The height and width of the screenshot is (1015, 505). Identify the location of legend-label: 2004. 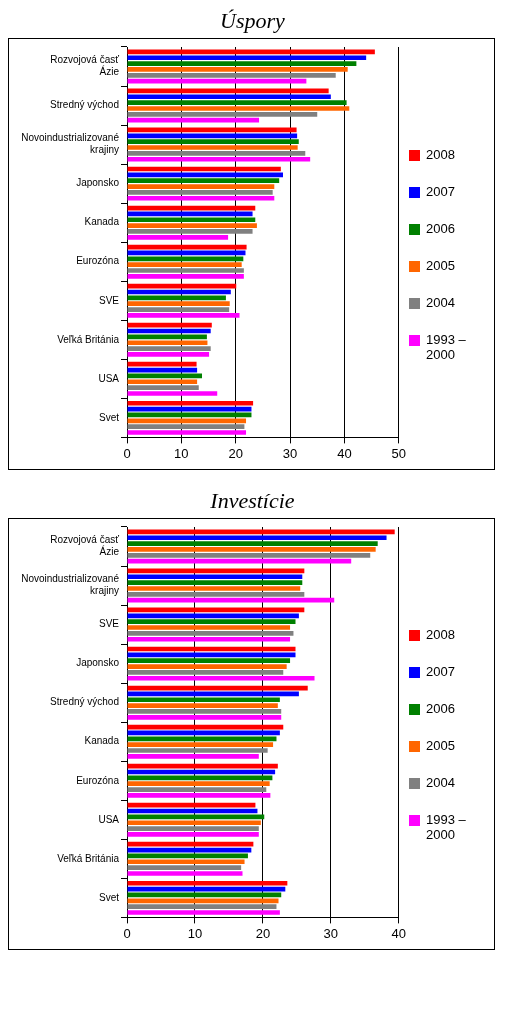
(441, 782).